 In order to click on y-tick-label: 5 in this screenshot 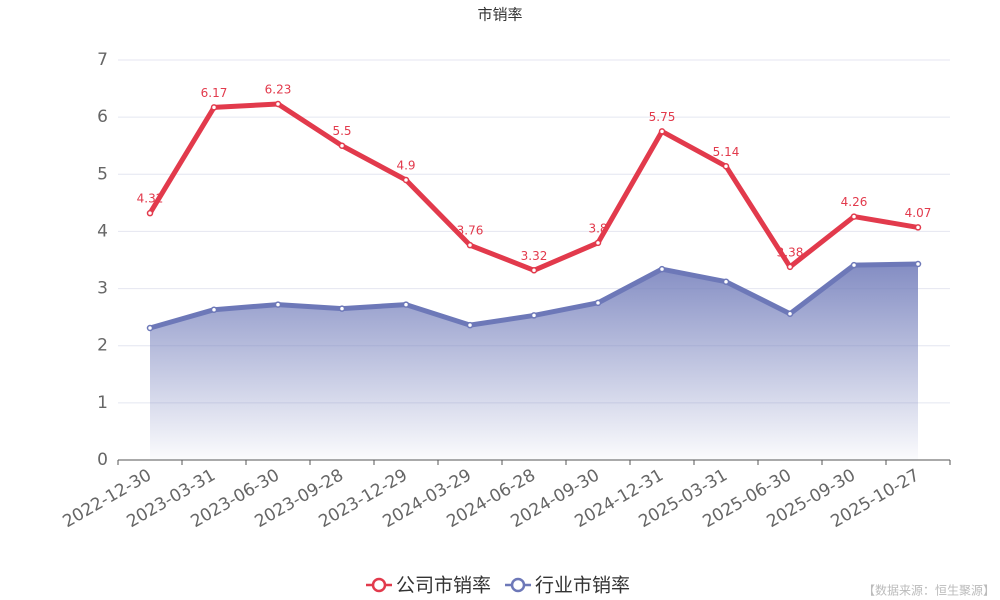, I will do `click(102, 174)`.